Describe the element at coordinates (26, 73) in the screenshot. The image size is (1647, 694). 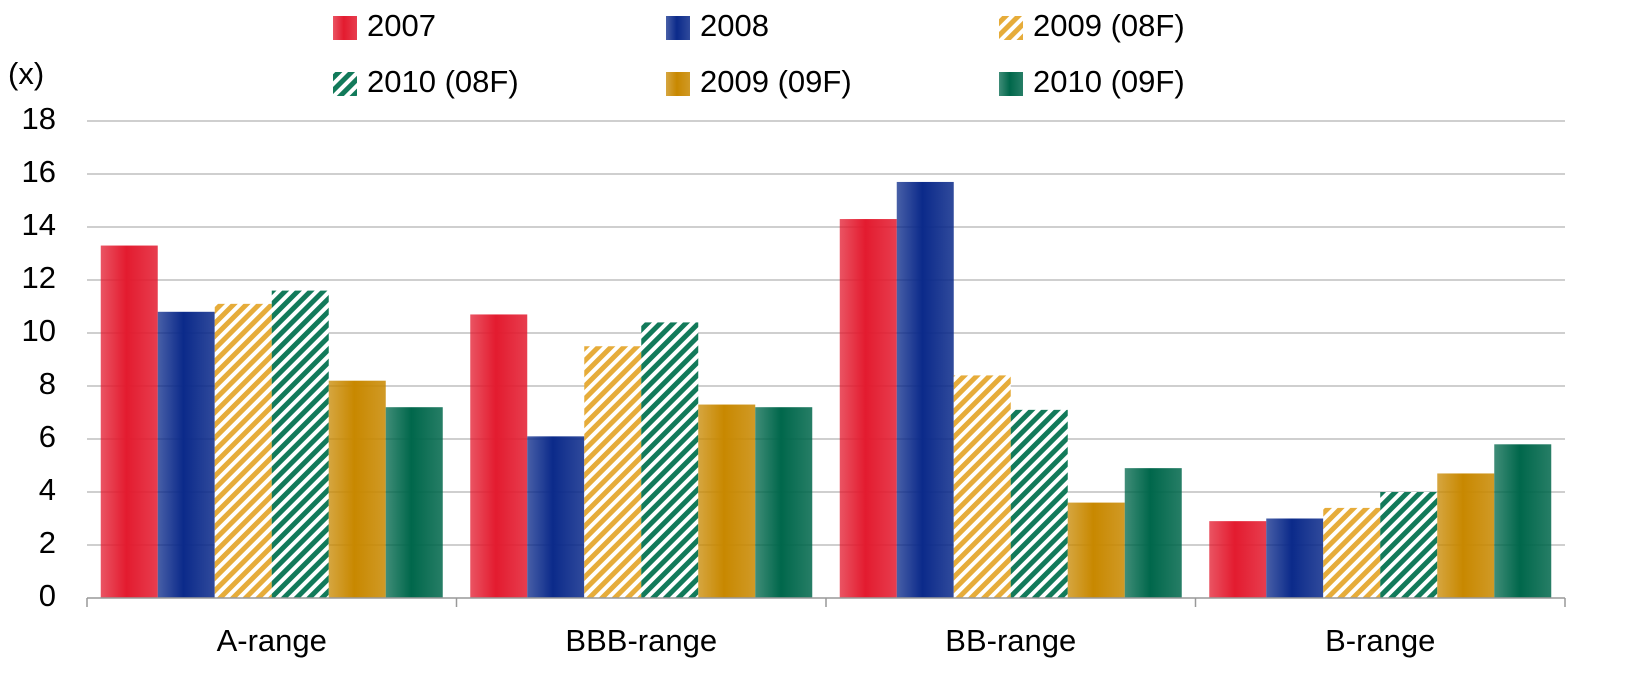
I see `y-axis-label: (x)` at that location.